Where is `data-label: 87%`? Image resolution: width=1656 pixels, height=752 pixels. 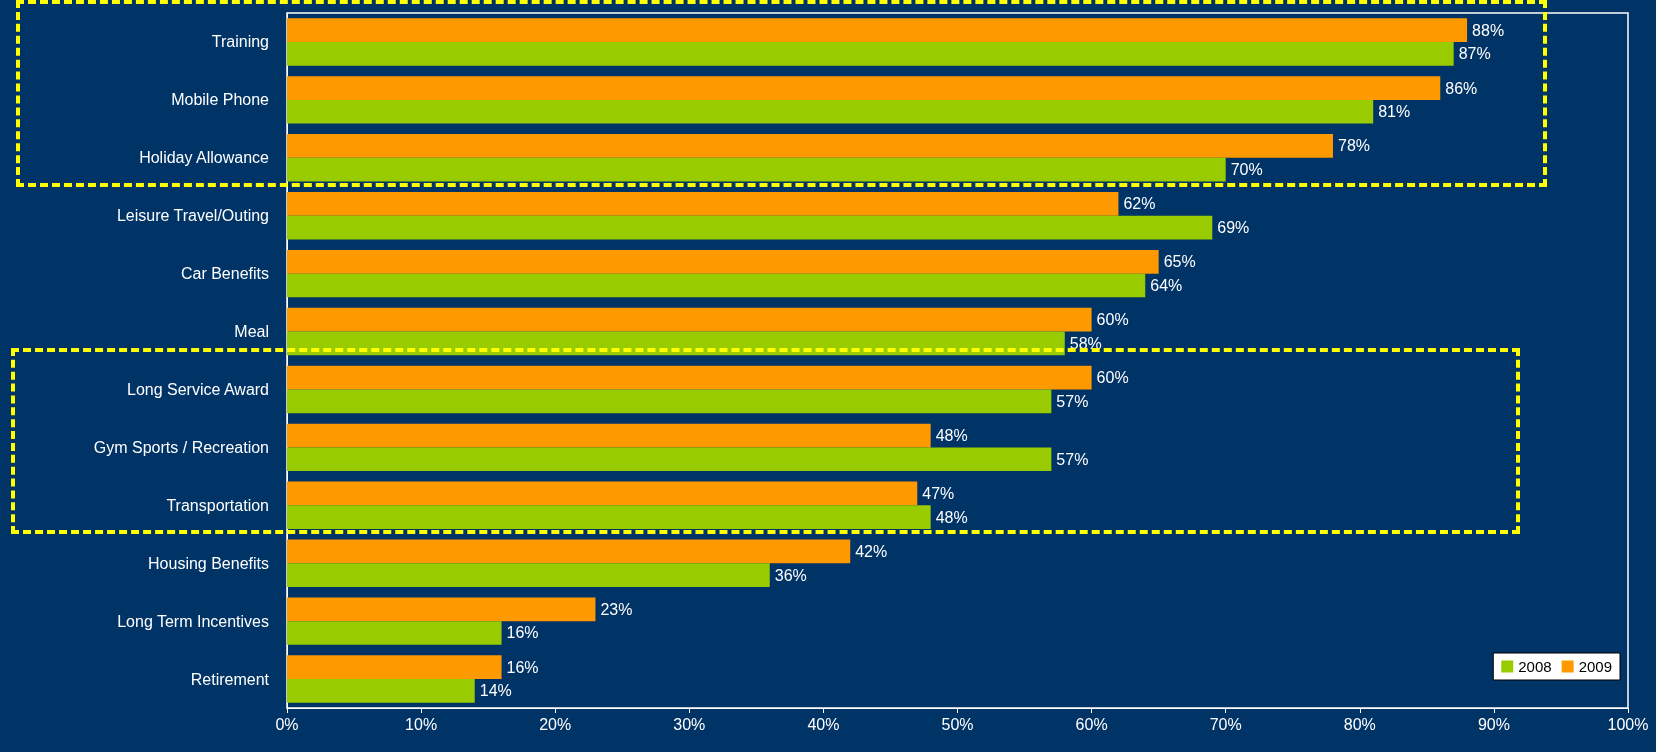
data-label: 87% is located at coordinates (1474, 54).